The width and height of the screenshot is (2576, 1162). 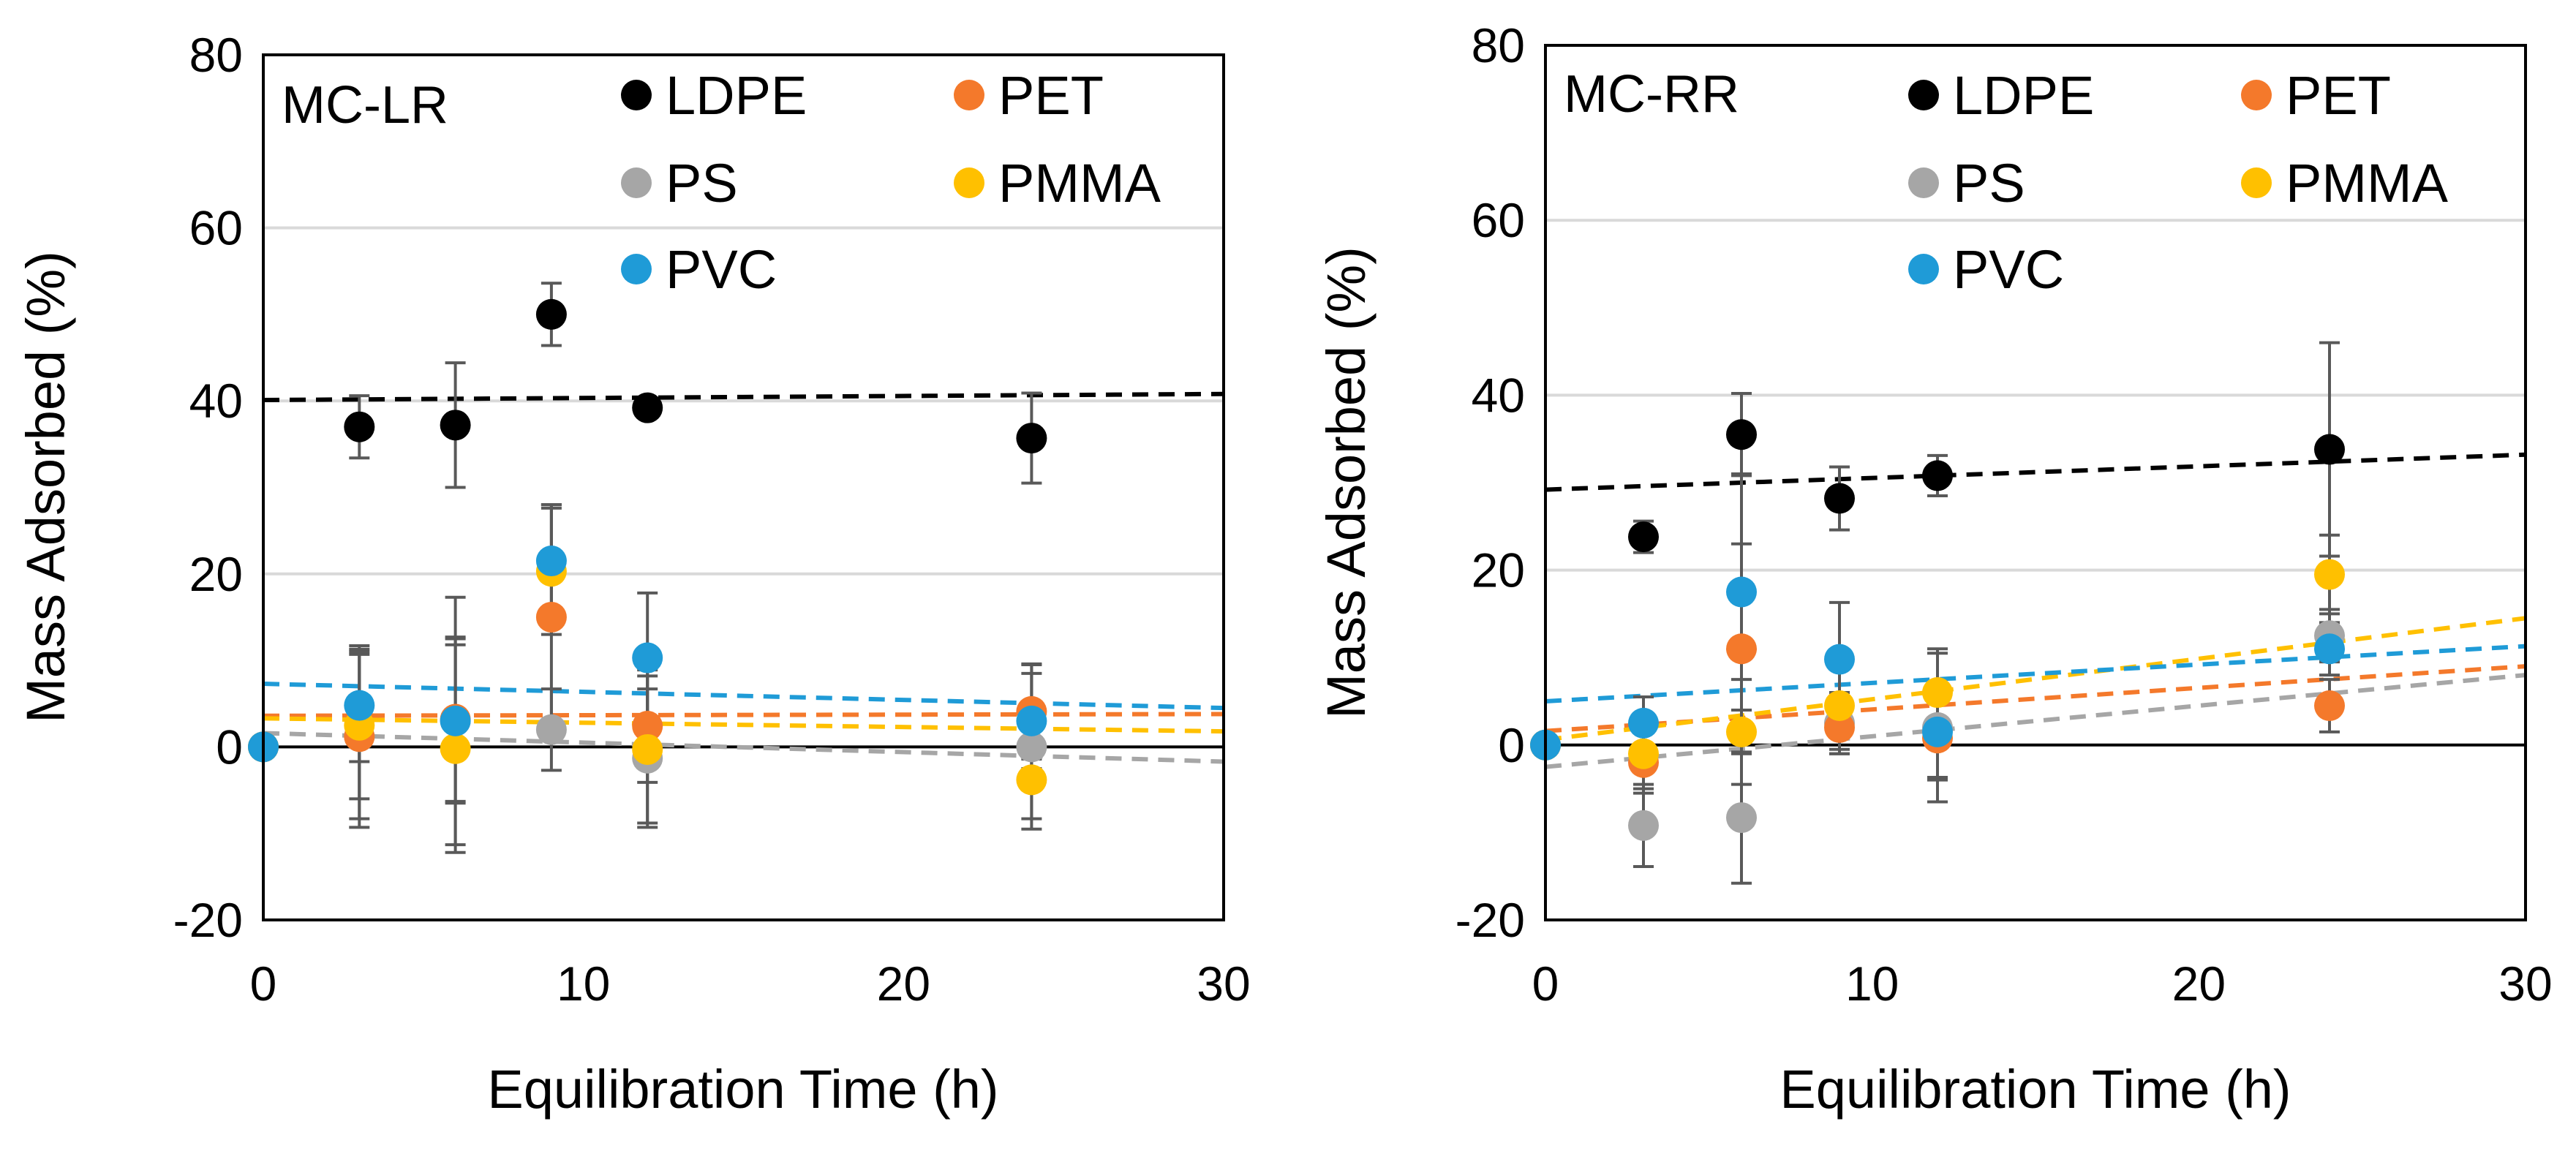 What do you see at coordinates (743, 715) in the screenshot?
I see `trend-line-pet` at bounding box center [743, 715].